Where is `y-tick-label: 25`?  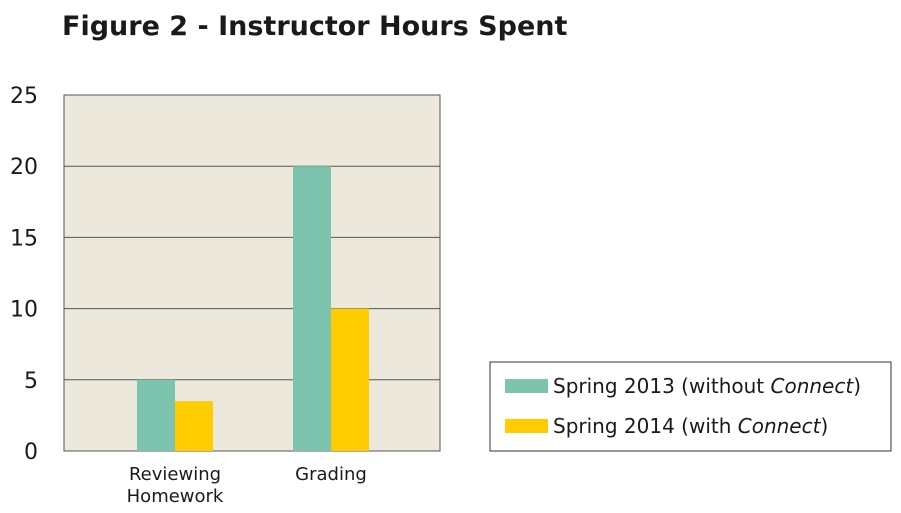
y-tick-label: 25 is located at coordinates (24, 96).